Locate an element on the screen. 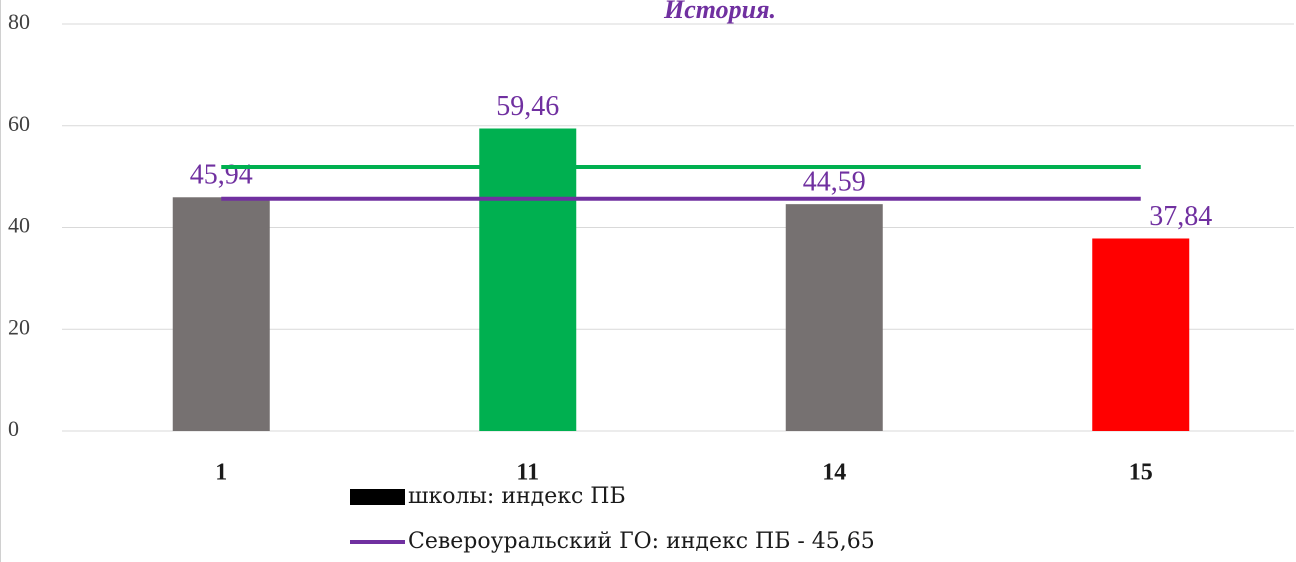 The height and width of the screenshot is (562, 1296). data-label: 44,59 is located at coordinates (834, 182).